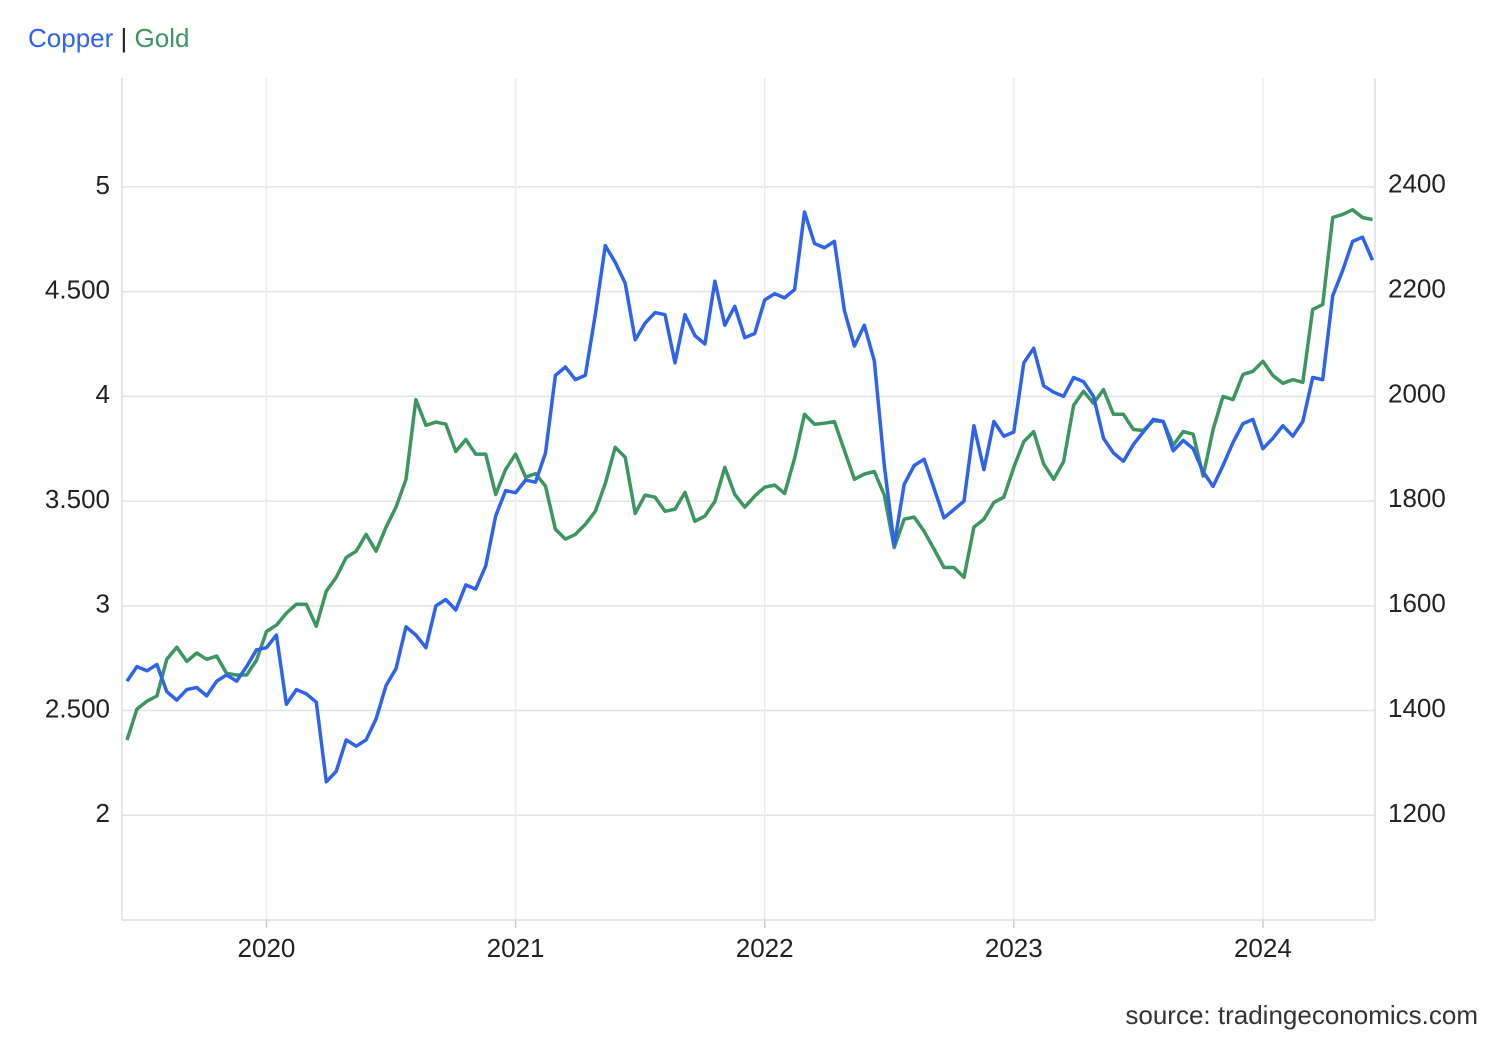 The height and width of the screenshot is (1040, 1500). Describe the element at coordinates (103, 185) in the screenshot. I see `y-tick-label: 5` at that location.